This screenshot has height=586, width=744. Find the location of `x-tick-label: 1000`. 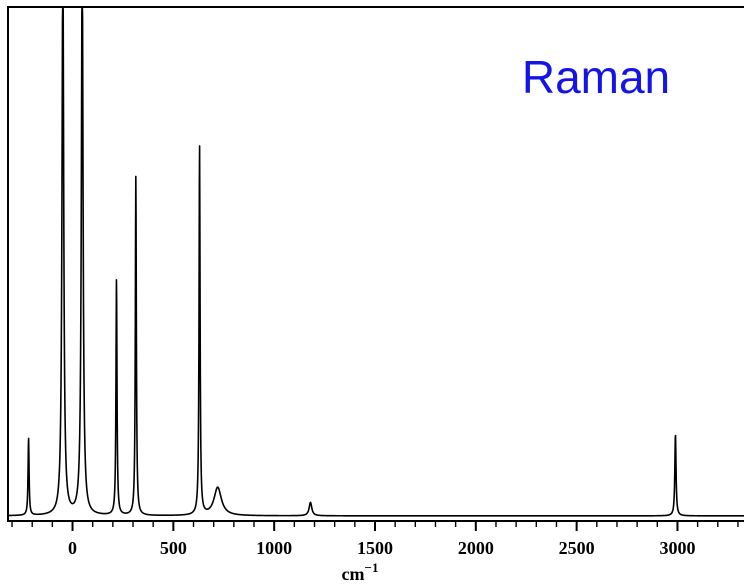

x-tick-label: 1000 is located at coordinates (274, 548).